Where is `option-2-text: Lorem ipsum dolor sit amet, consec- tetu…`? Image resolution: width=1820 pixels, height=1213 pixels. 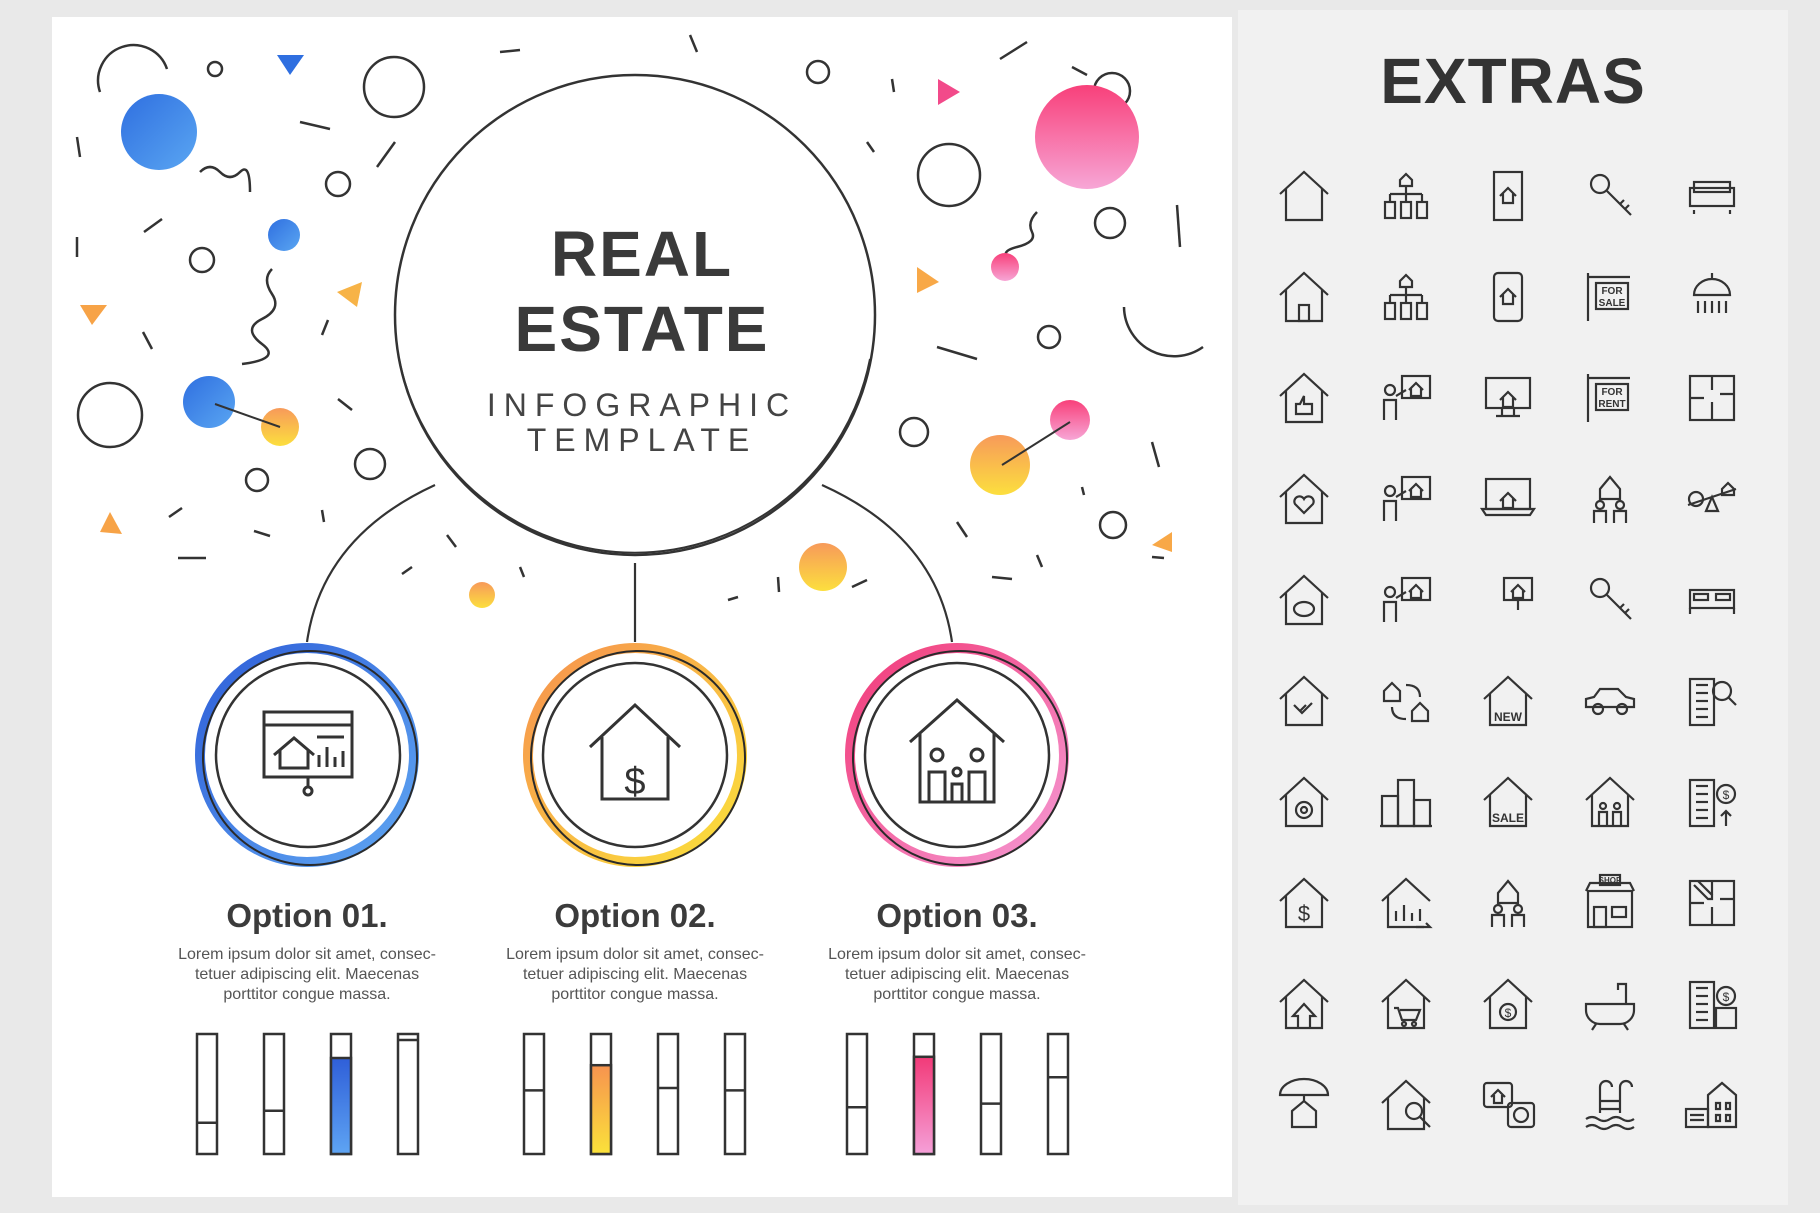
option-2-text: Lorem ipsum dolor sit amet, consec- tetu… is located at coordinates (635, 975).